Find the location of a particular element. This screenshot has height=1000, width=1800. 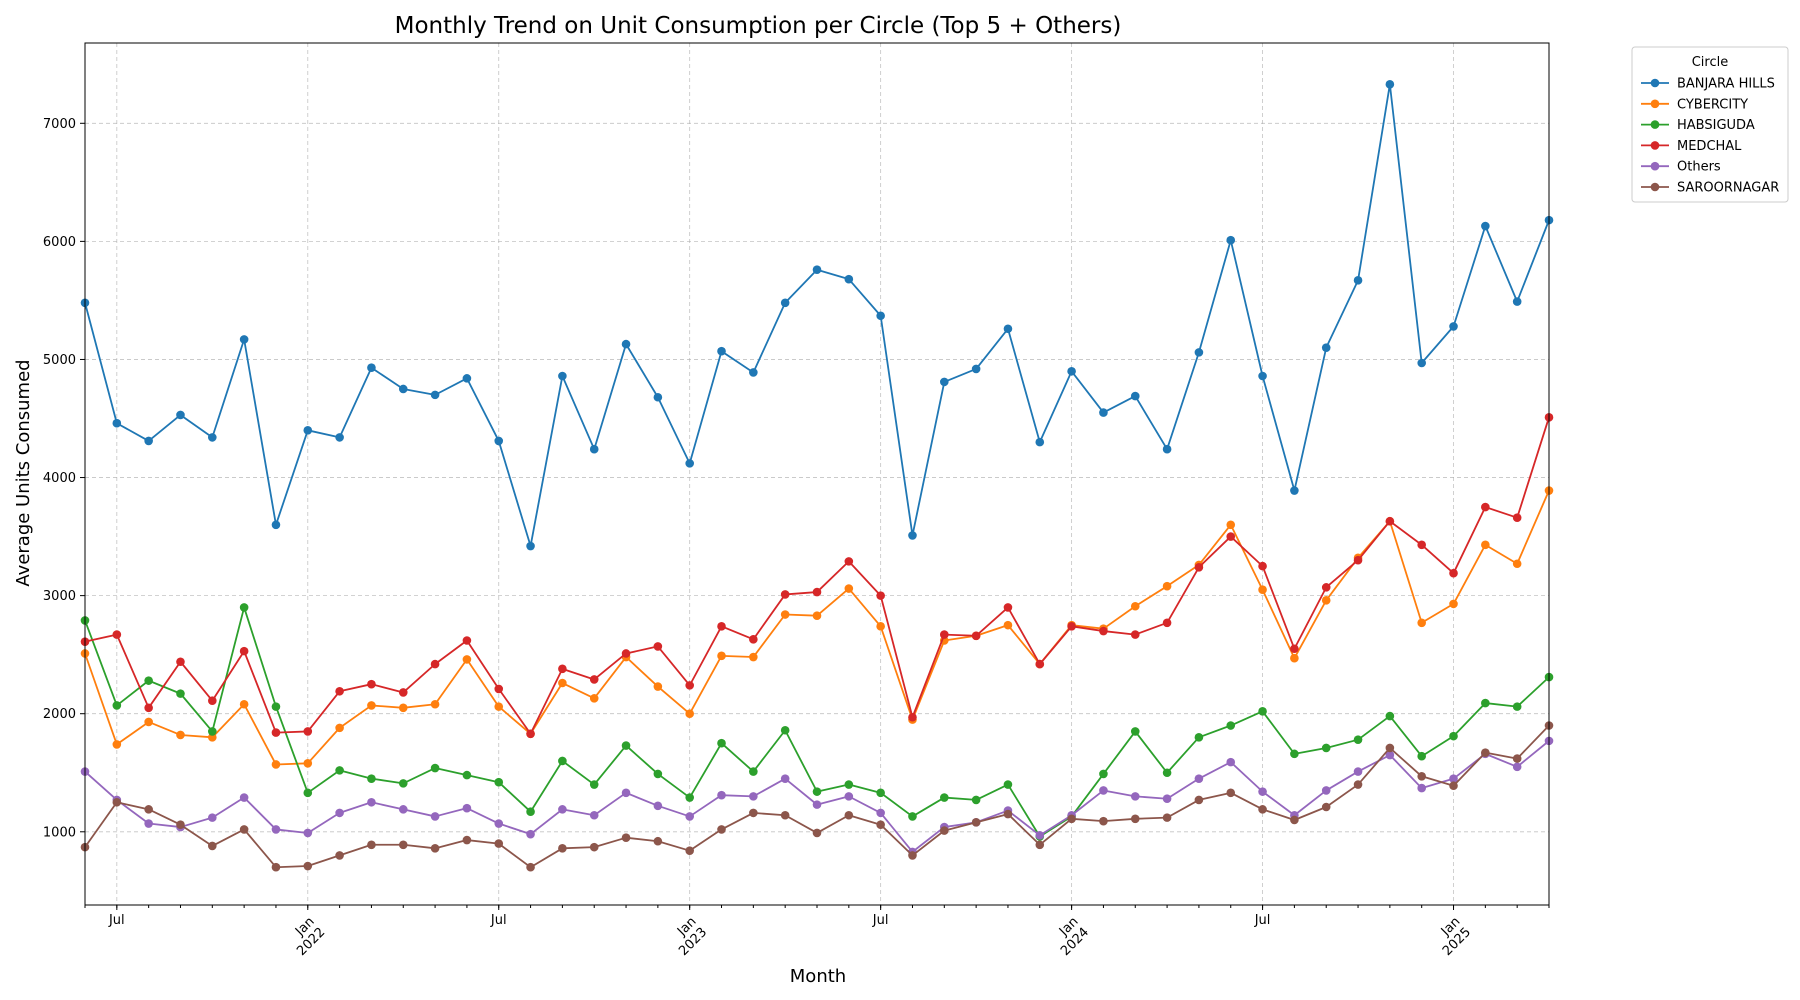

legend-title: Circle is located at coordinates (1710, 62).